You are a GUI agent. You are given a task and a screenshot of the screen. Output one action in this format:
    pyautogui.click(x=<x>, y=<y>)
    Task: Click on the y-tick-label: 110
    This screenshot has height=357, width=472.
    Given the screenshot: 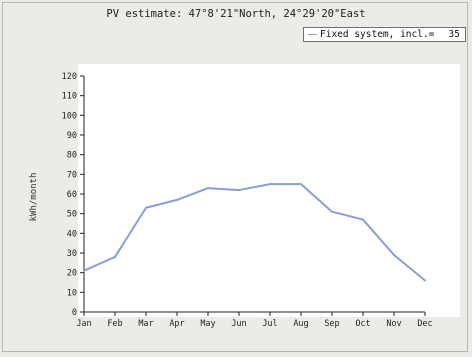 What is the action you would take?
    pyautogui.click(x=69, y=97)
    